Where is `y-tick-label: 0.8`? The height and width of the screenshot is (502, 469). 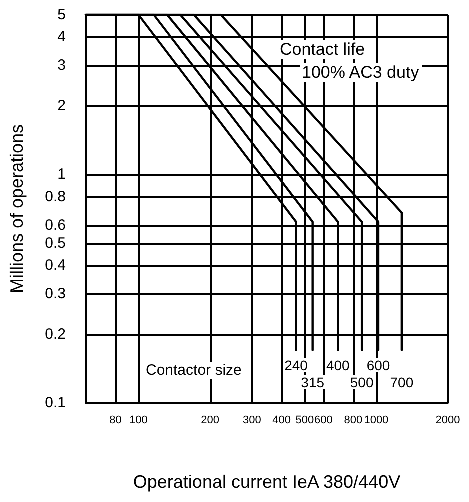
y-tick-label: 0.8 is located at coordinates (55, 197).